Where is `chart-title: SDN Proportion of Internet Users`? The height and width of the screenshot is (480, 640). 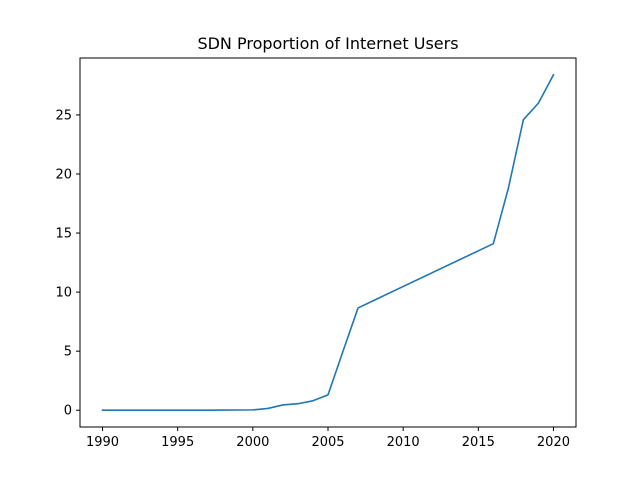 chart-title: SDN Proportion of Internet Users is located at coordinates (327, 43).